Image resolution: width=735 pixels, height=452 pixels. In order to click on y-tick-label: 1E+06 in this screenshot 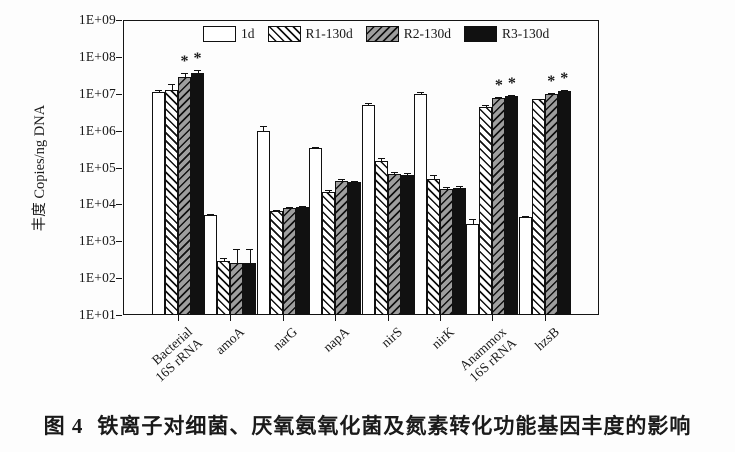, I will do `click(97, 130)`.